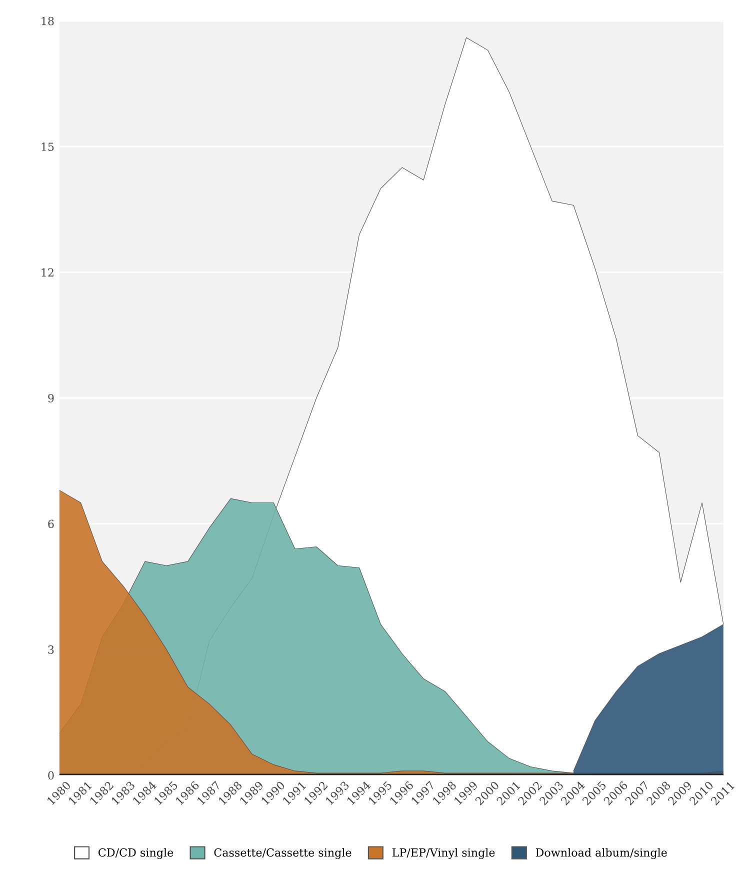 The width and height of the screenshot is (742, 869). What do you see at coordinates (51, 775) in the screenshot?
I see `y-tick-label: 0` at bounding box center [51, 775].